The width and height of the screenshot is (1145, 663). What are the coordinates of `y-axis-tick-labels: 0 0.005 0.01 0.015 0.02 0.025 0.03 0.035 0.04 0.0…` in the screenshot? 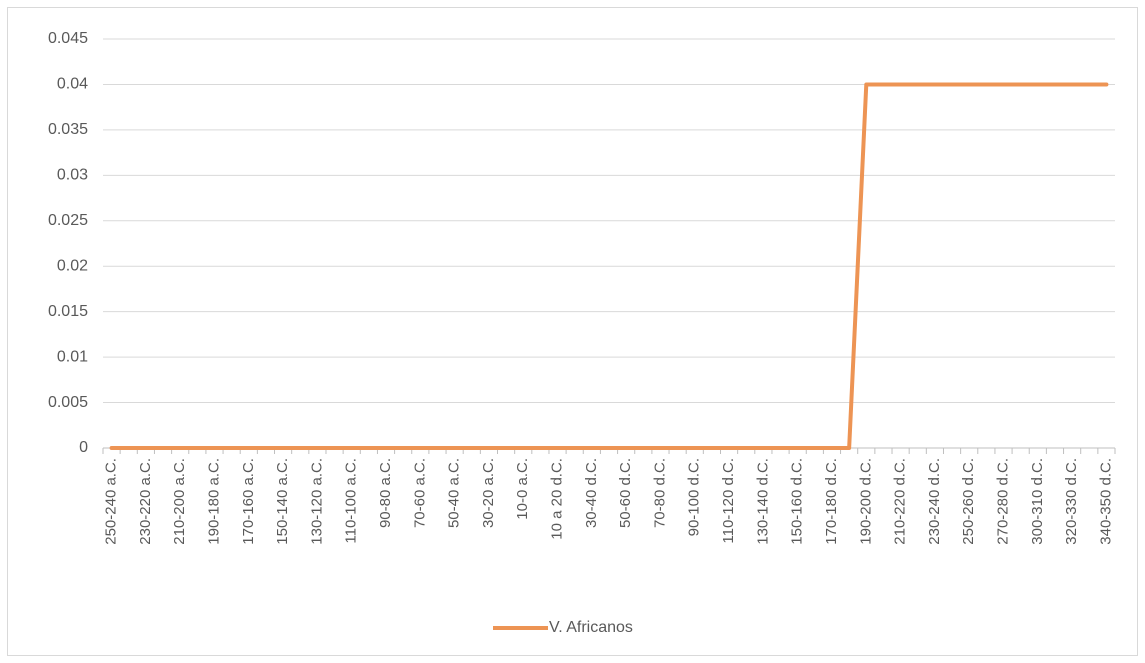 It's located at (68, 243).